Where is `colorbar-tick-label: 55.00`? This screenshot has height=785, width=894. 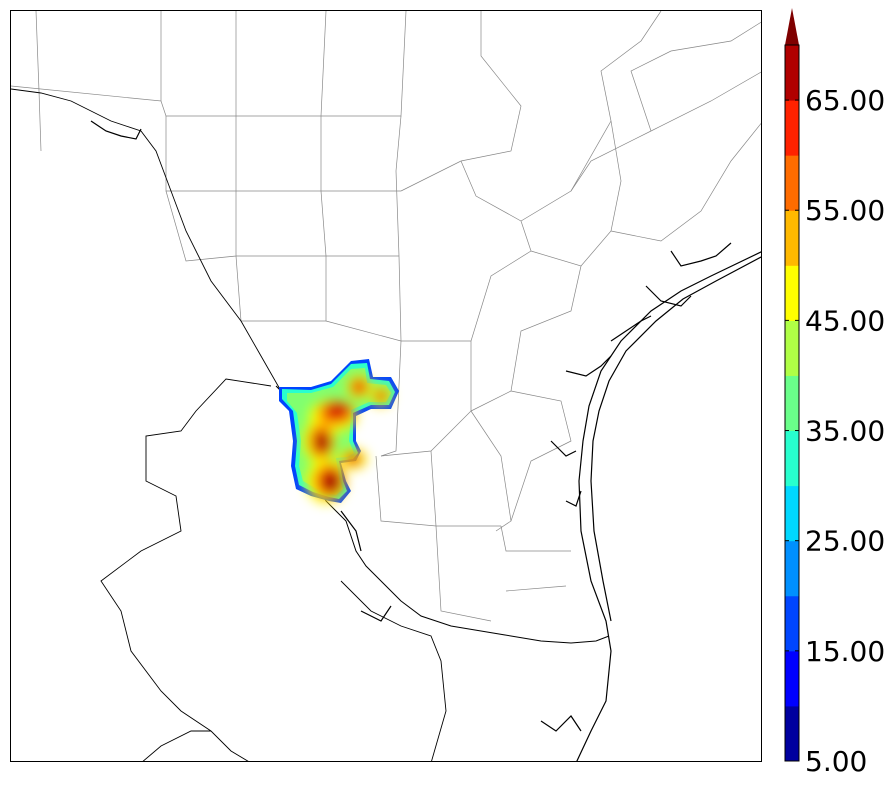 colorbar-tick-label: 55.00 is located at coordinates (845, 210).